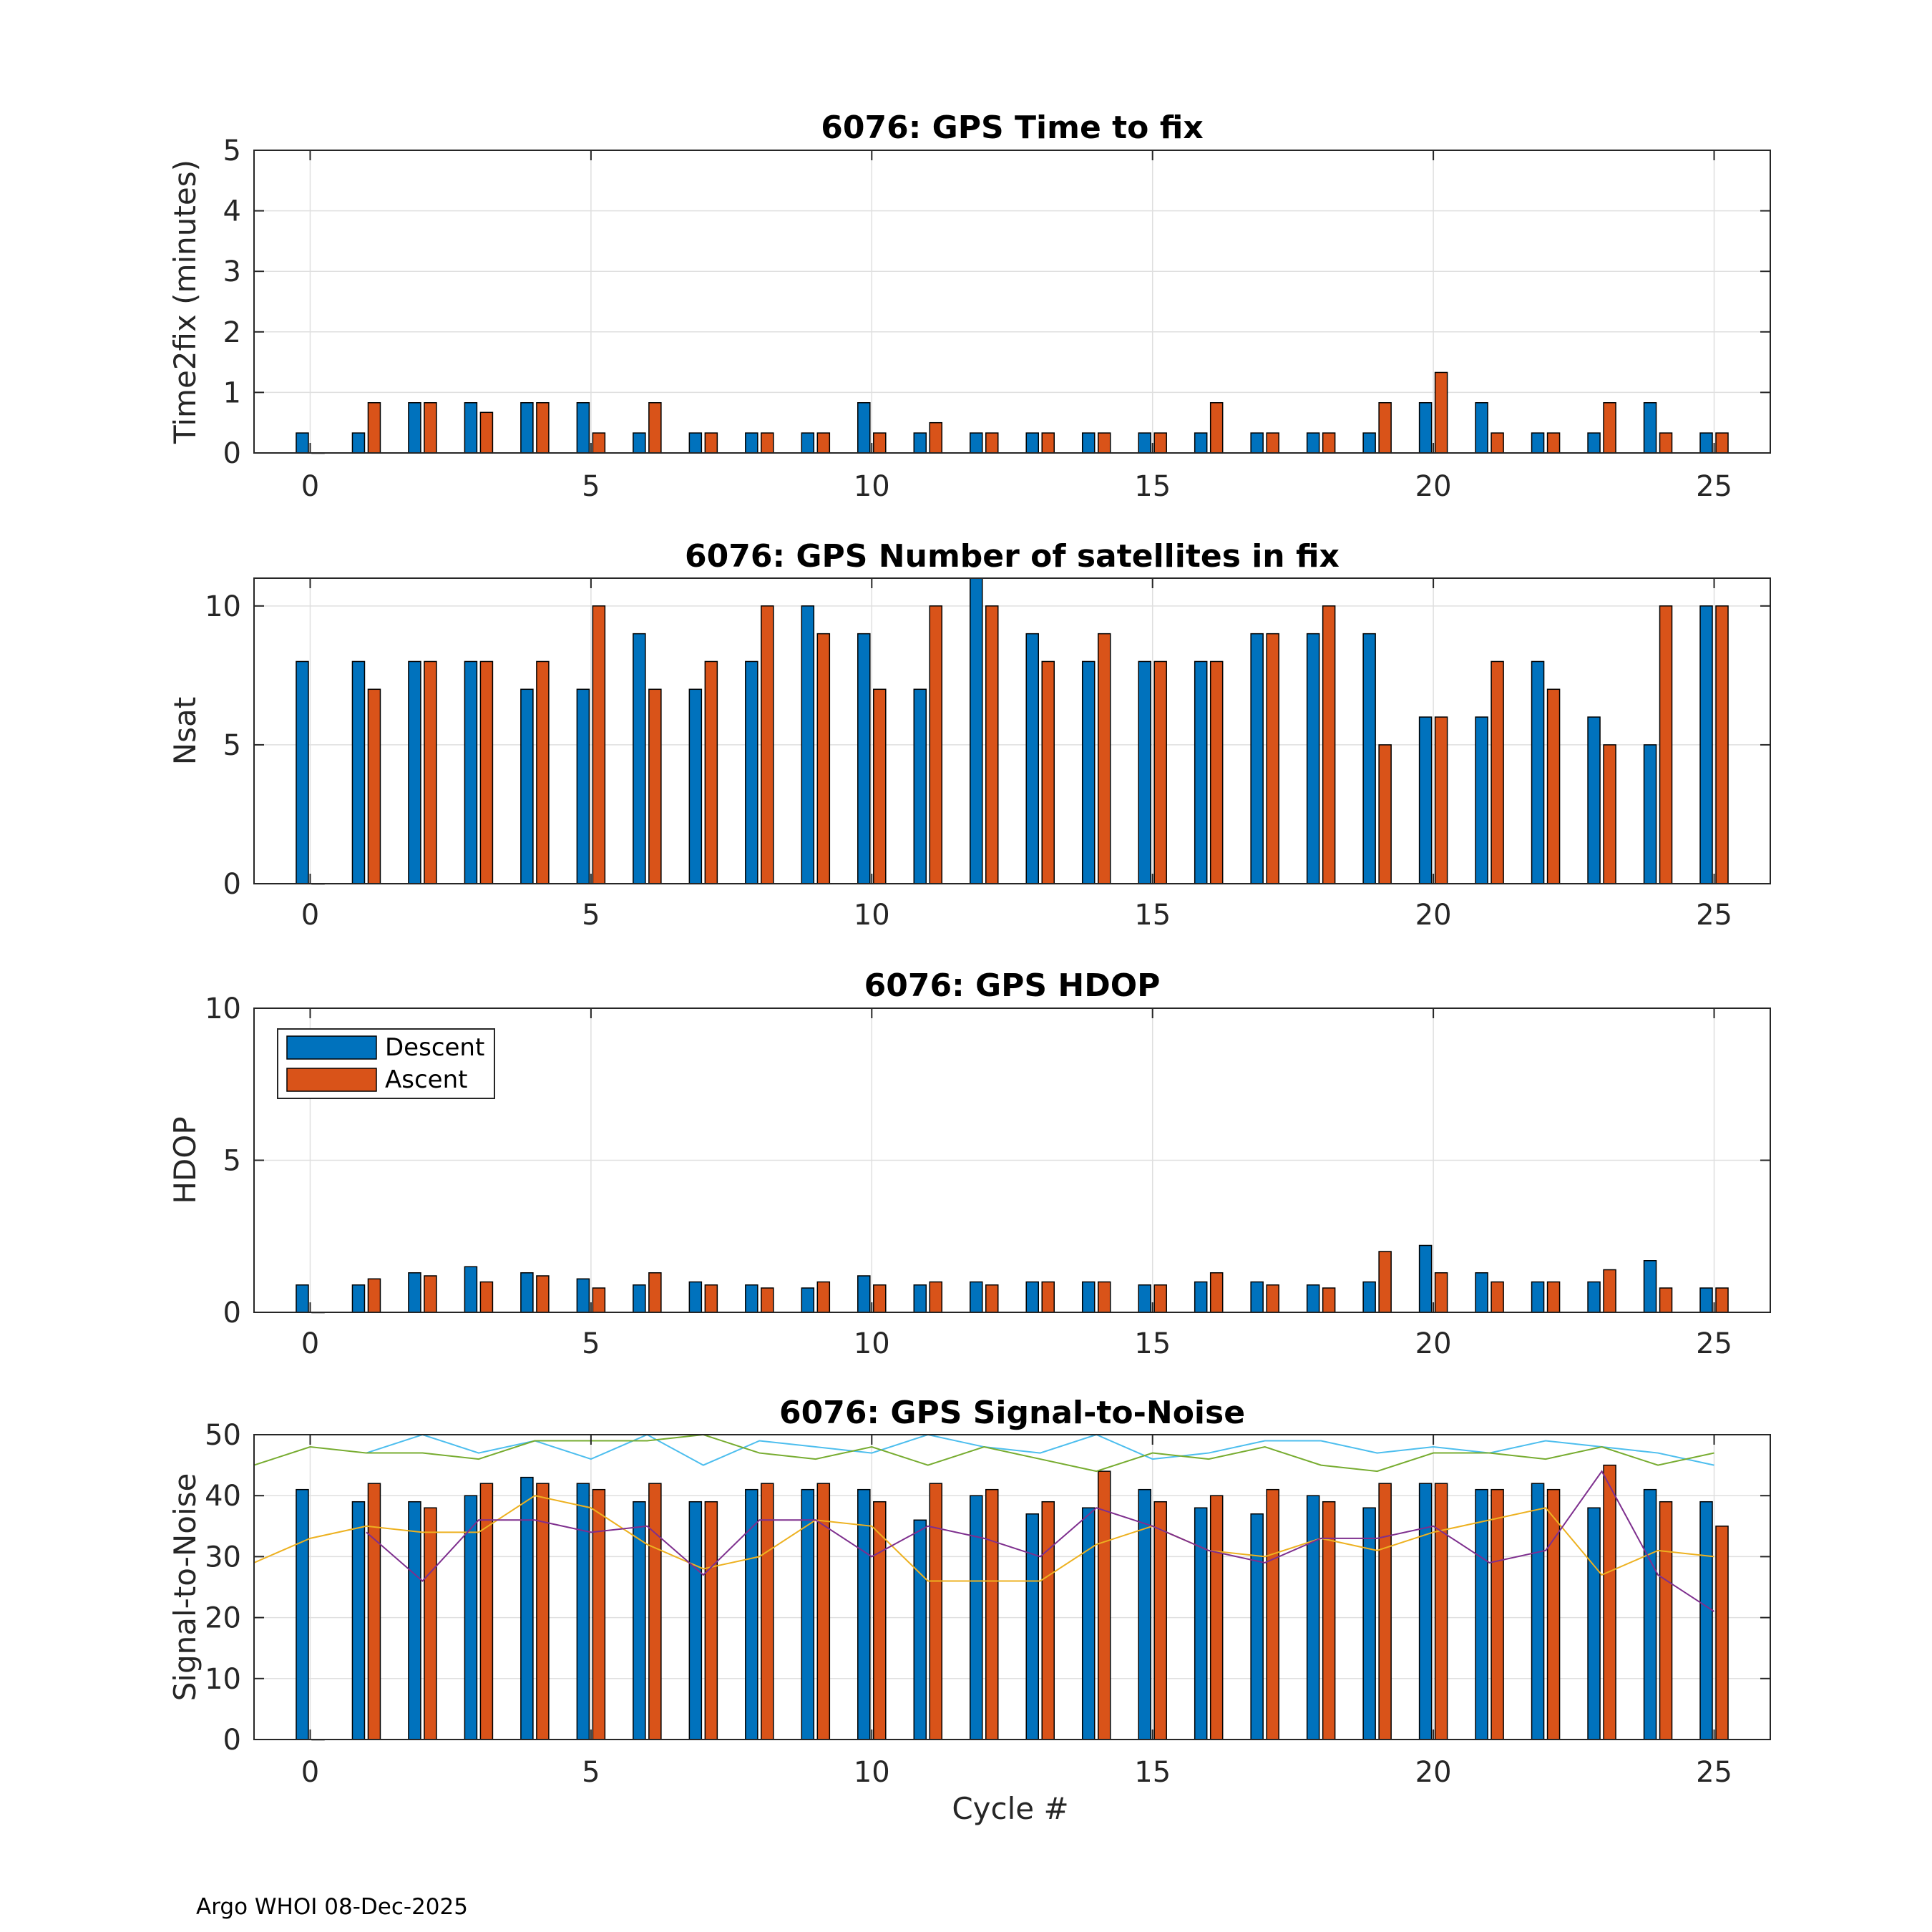 The image size is (1932, 1932). What do you see at coordinates (223, 1435) in the screenshot?
I see `y-tick-label: 50` at bounding box center [223, 1435].